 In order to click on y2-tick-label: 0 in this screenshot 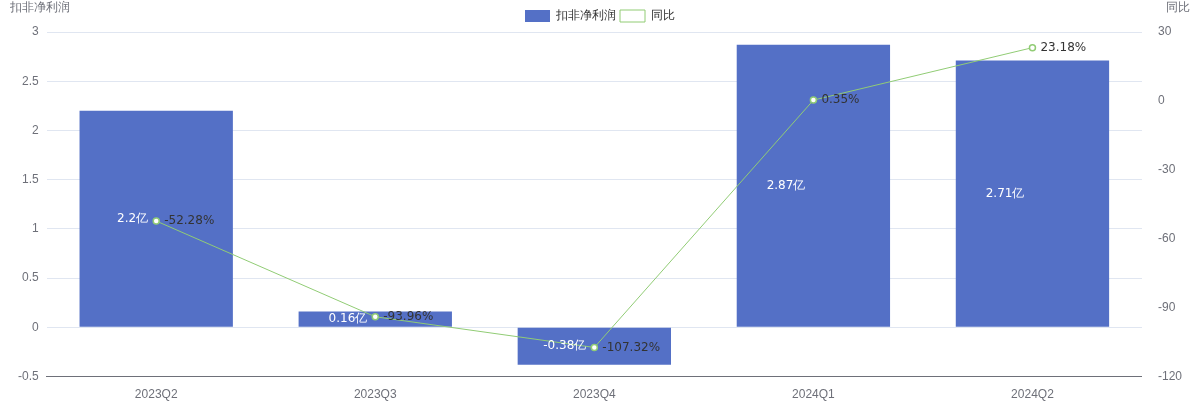, I will do `click(1161, 100)`.